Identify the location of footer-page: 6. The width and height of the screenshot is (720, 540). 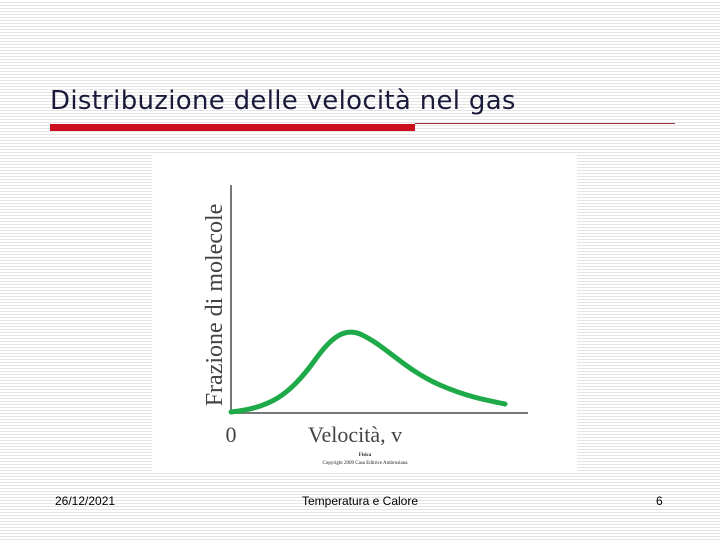
(659, 501).